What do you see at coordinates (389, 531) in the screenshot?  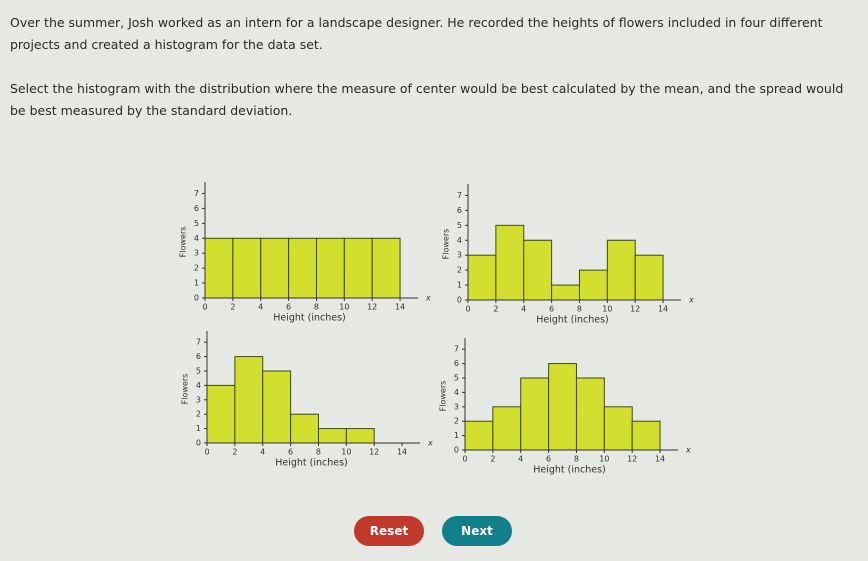 I see `reset-button: Reset` at bounding box center [389, 531].